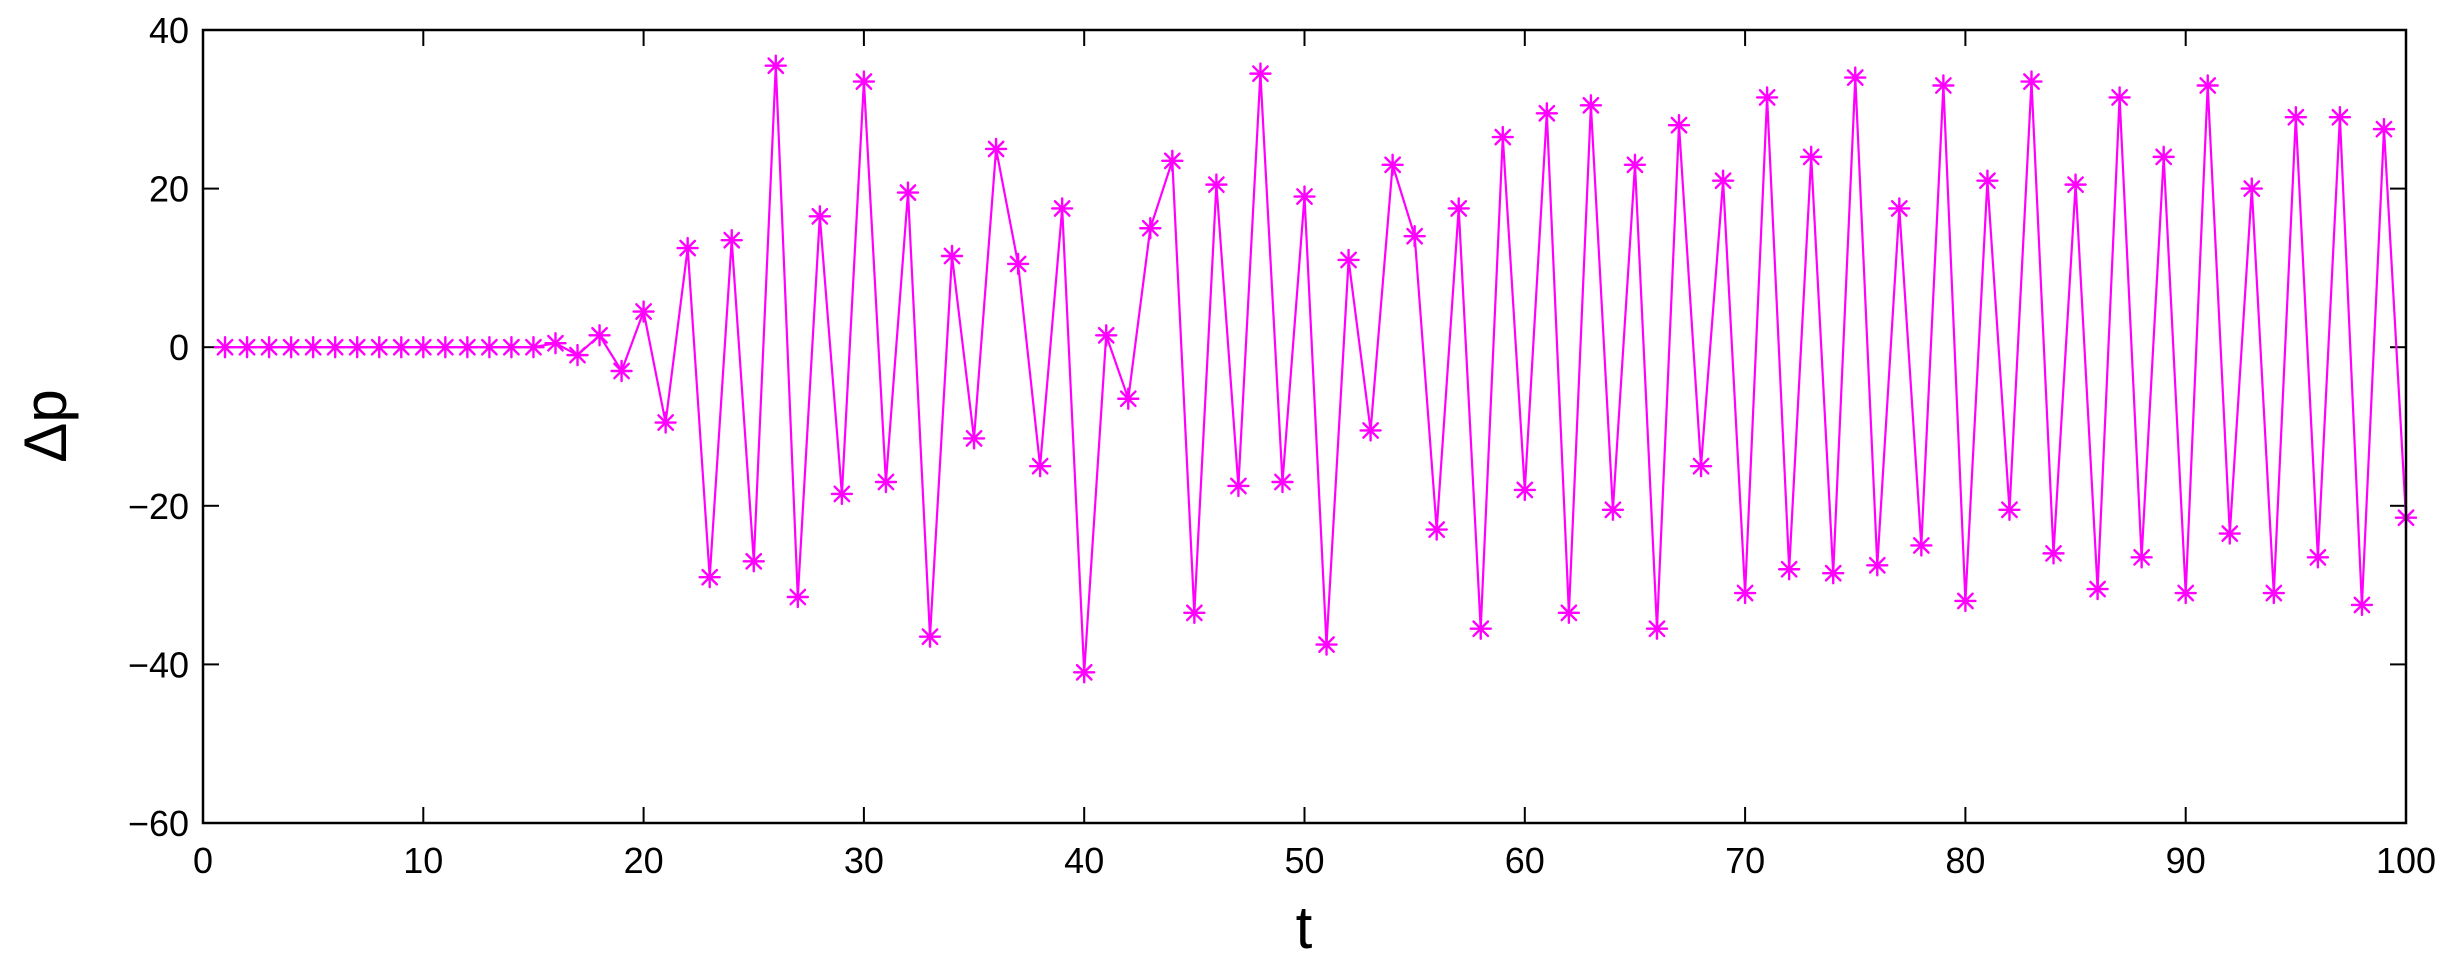 The height and width of the screenshot is (968, 2453). I want to click on x-tick-label: 30, so click(864, 860).